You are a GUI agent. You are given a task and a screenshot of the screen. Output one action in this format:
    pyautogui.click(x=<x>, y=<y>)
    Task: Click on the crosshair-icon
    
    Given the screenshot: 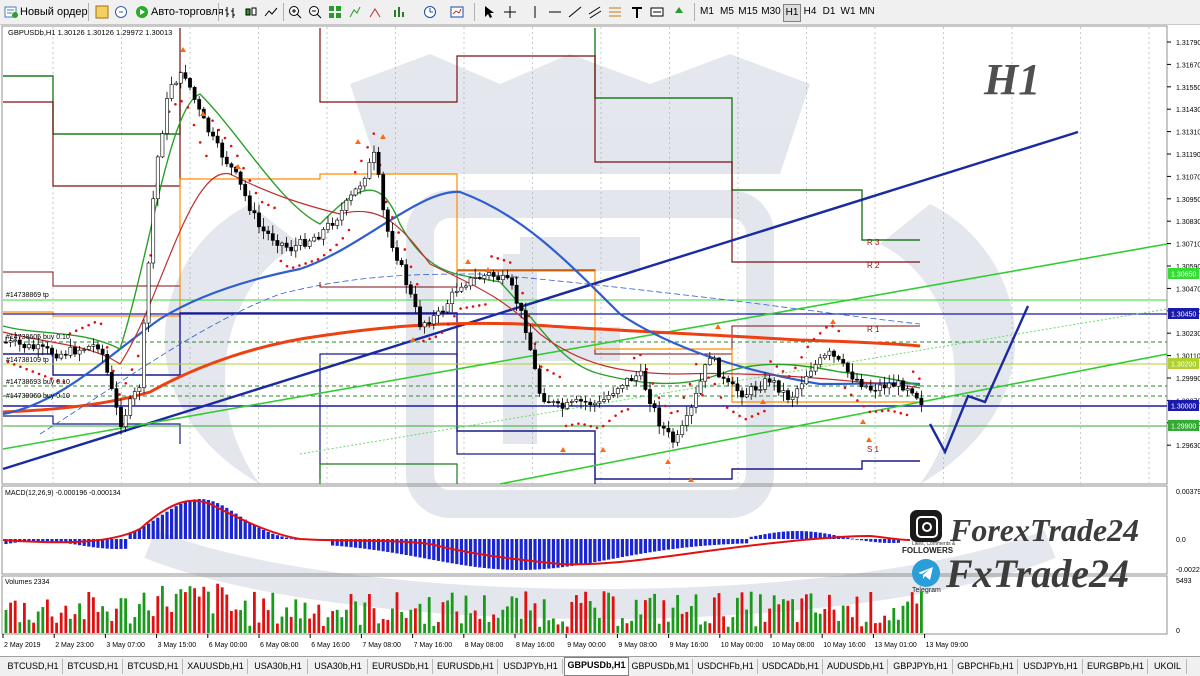 What is the action you would take?
    pyautogui.click(x=510, y=12)
    